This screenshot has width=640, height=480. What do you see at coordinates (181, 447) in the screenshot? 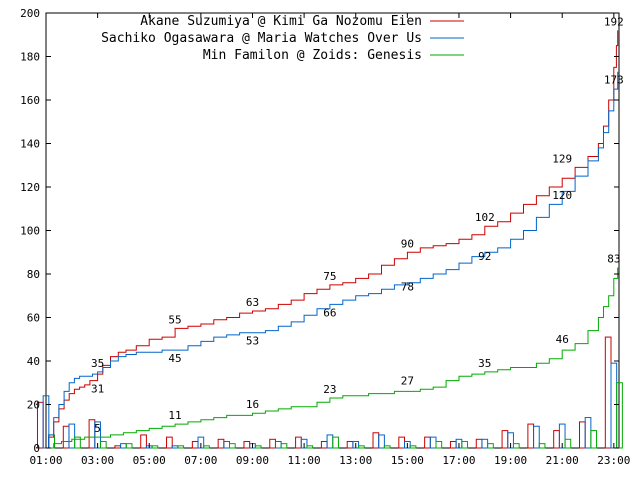
I see `bar-s2-h6` at bounding box center [181, 447].